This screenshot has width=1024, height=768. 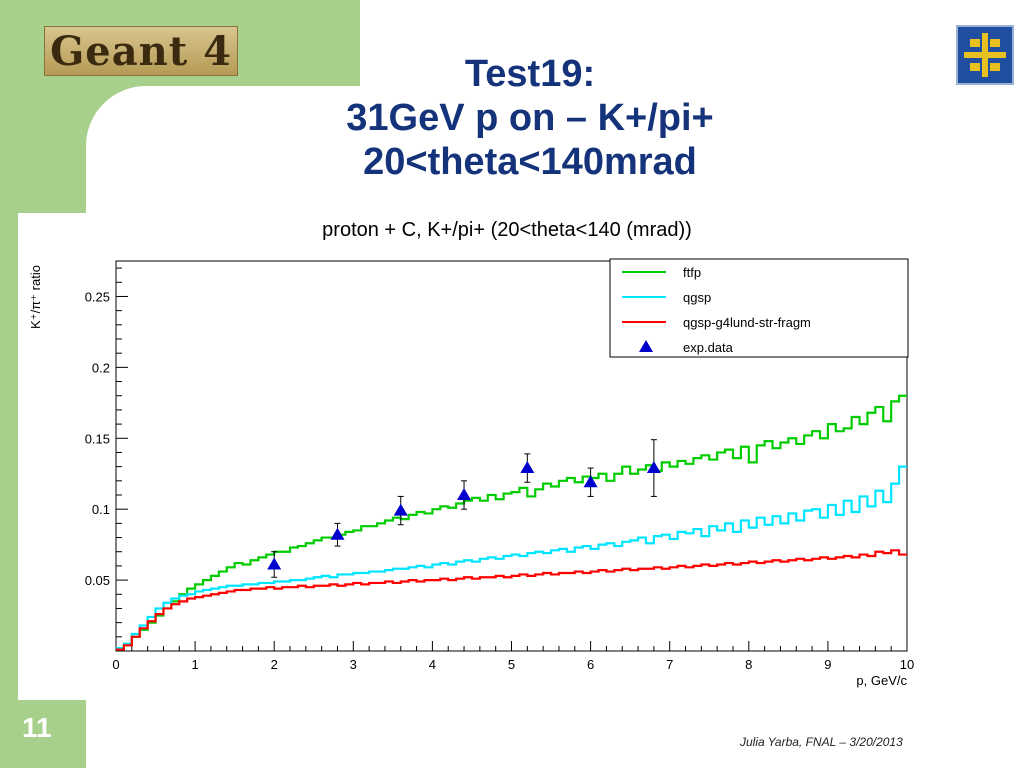 I want to click on y-tick-label: 0.05, so click(x=97, y=580).